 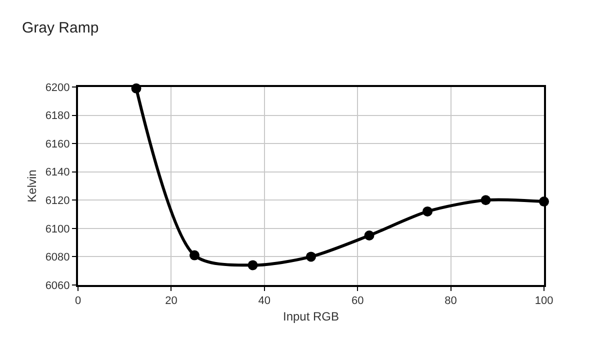 I want to click on y-tick-label: 6200, so click(x=57, y=88).